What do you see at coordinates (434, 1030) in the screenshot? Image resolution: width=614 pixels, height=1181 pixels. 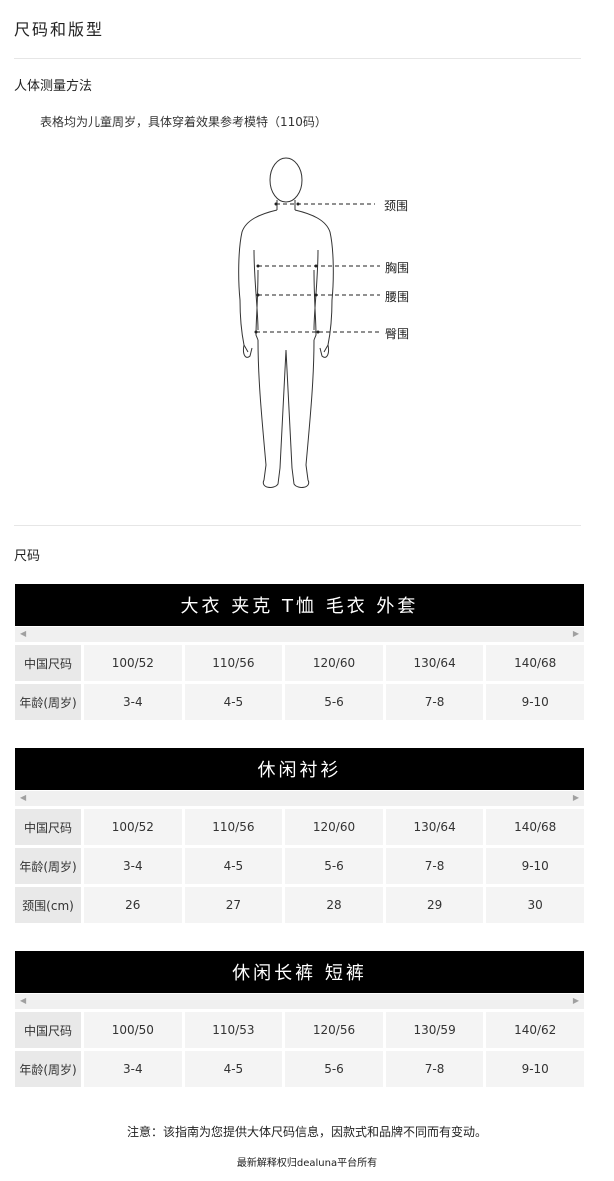 I see `table-cell: 130/59` at bounding box center [434, 1030].